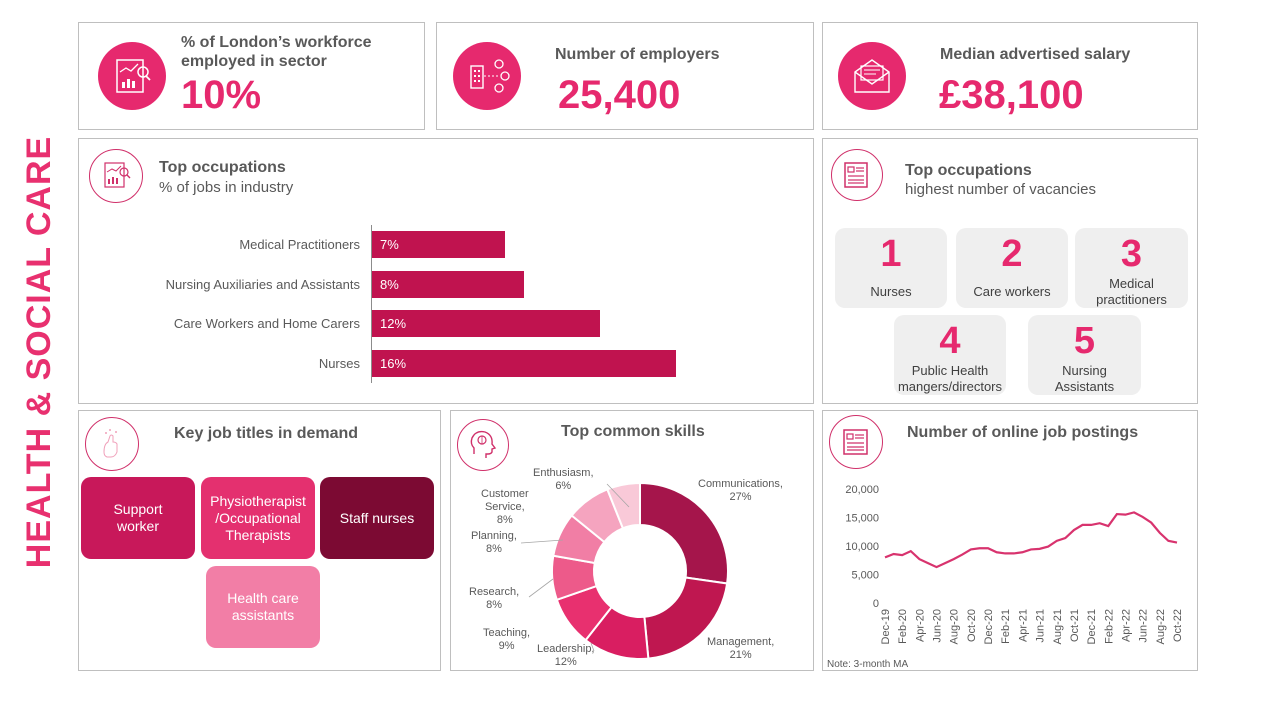  I want to click on vacancy-rank-1: 1 Nurses, so click(891, 268).